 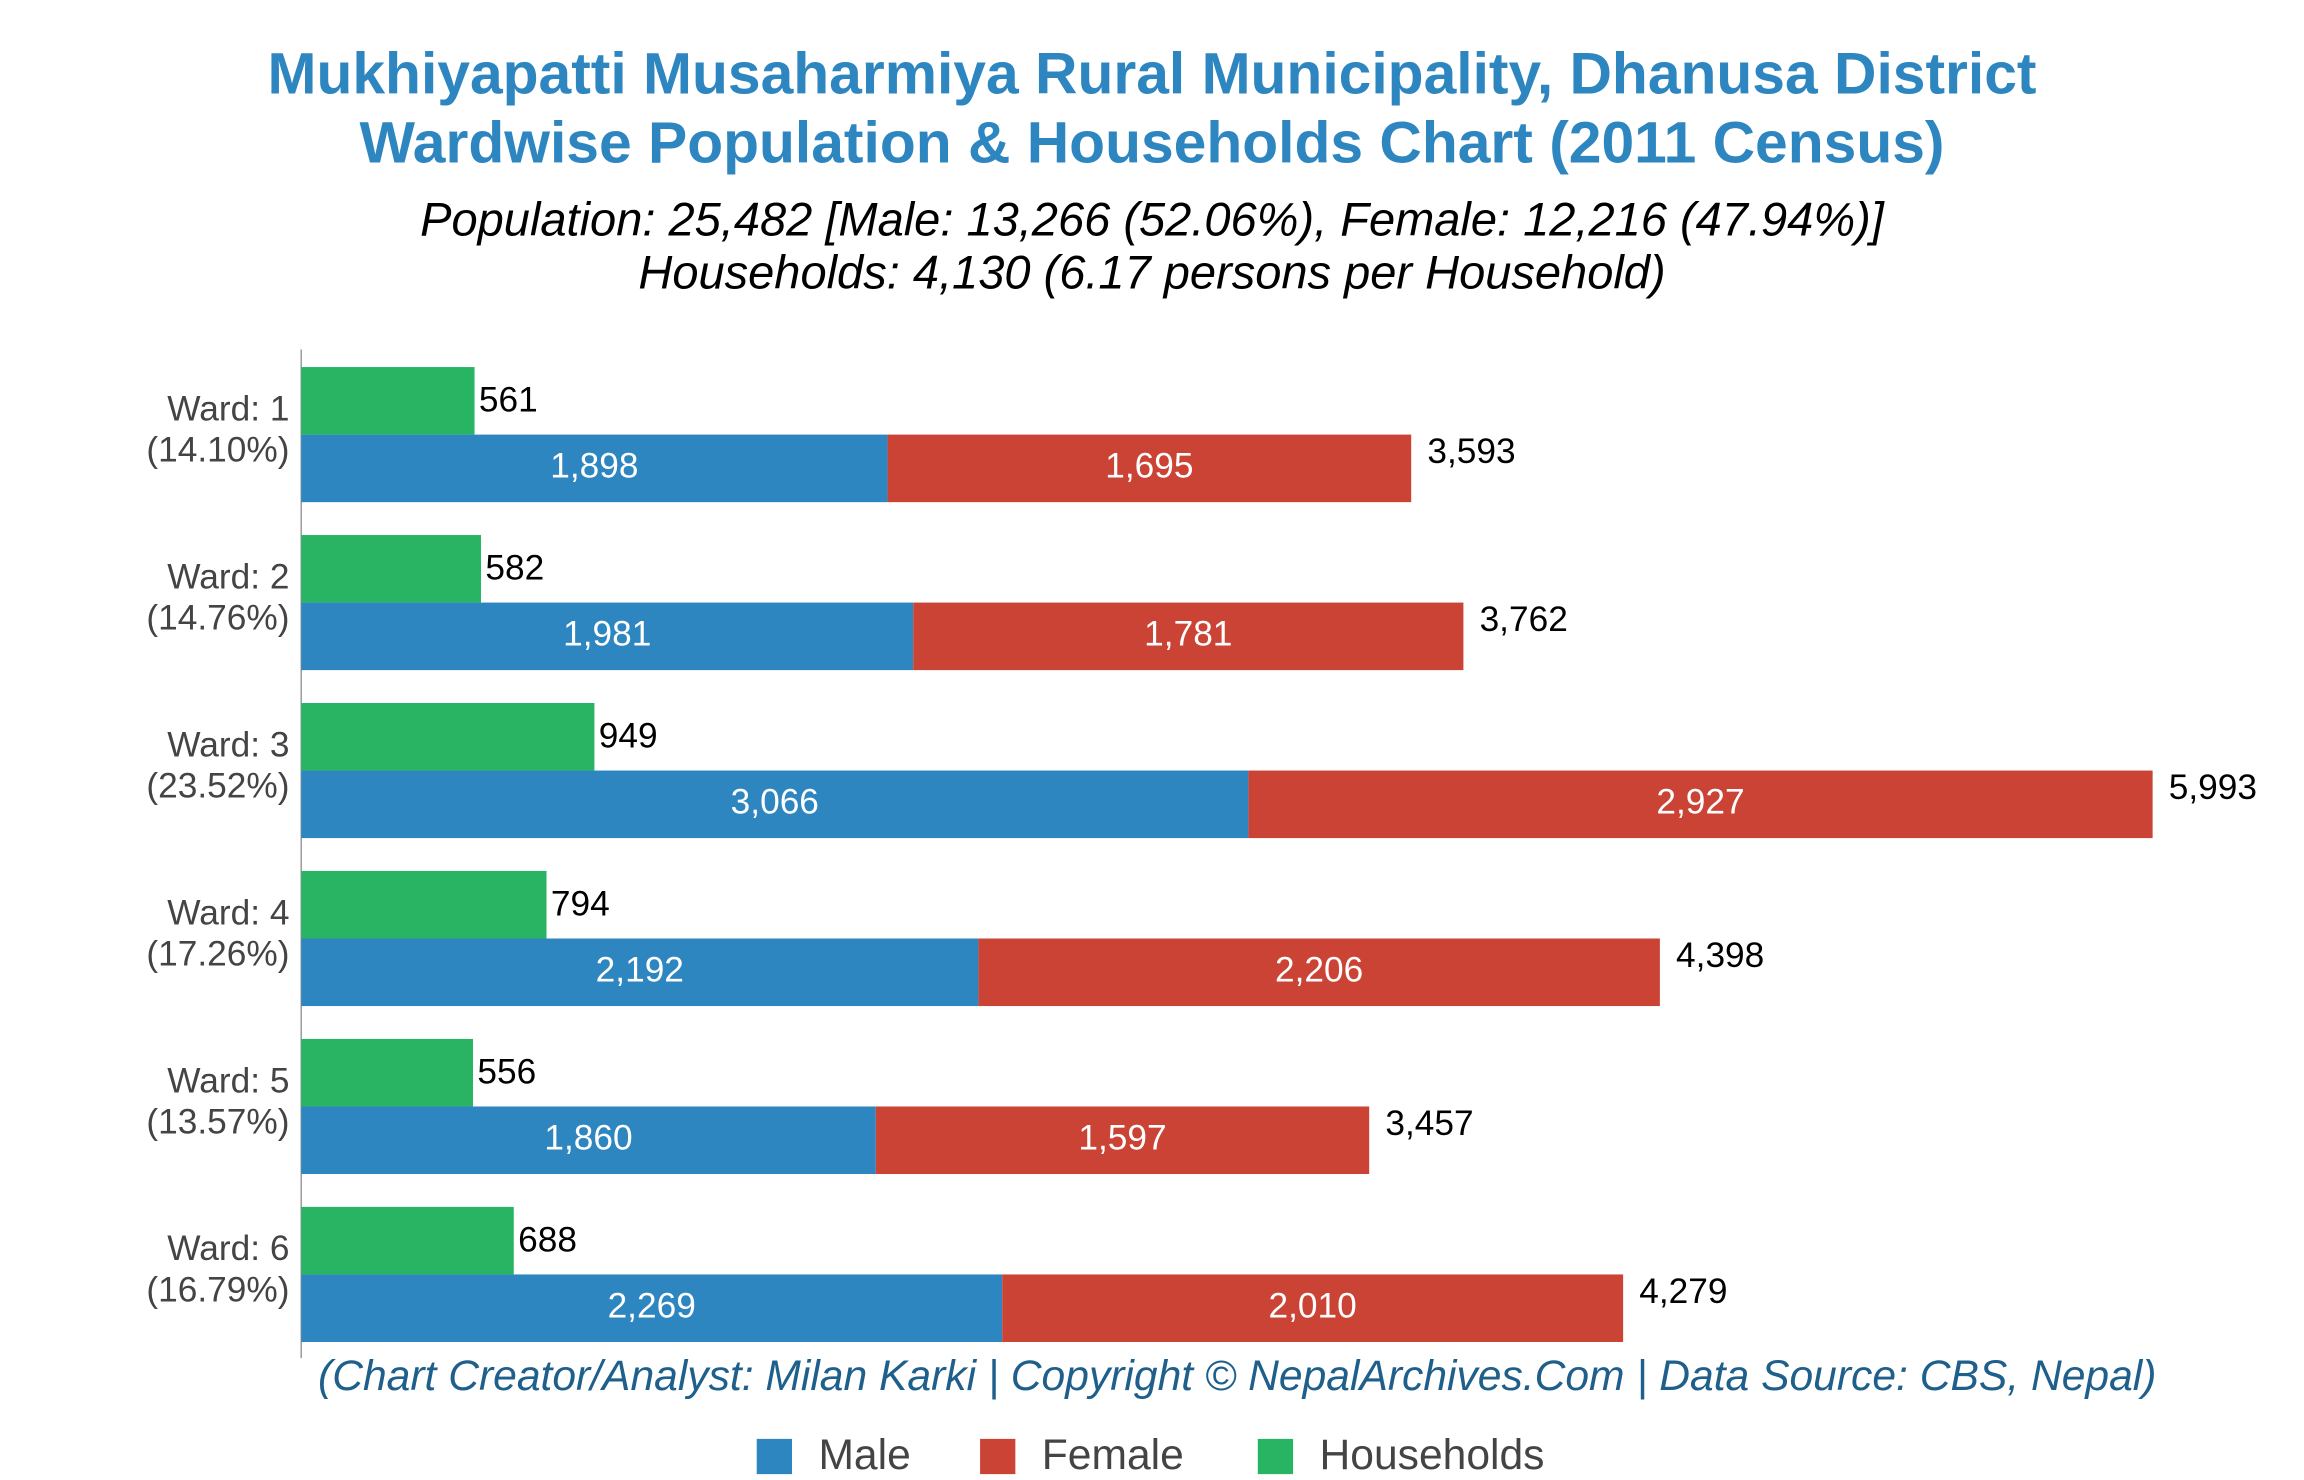 I want to click on data-label: 794, so click(x=580, y=904).